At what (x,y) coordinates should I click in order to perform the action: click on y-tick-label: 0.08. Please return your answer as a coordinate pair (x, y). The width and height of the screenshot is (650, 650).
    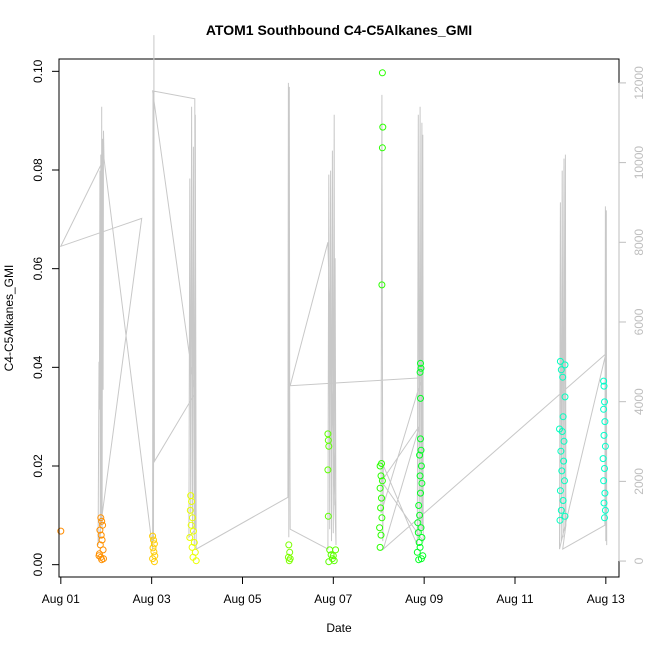
    Looking at the image, I should click on (38, 170).